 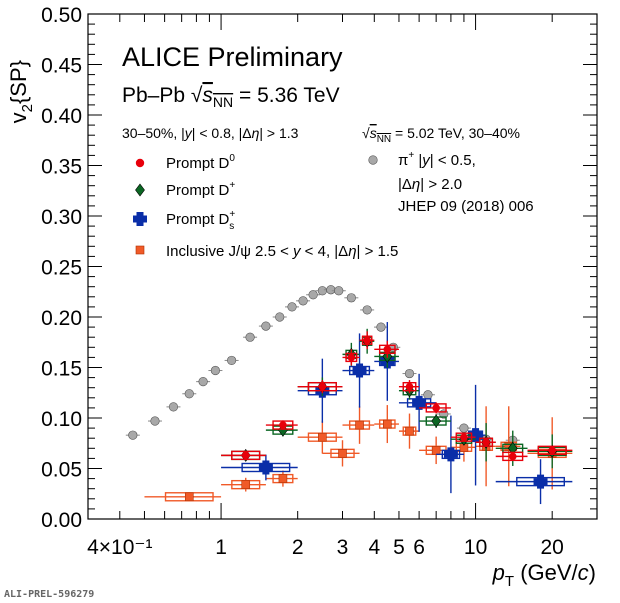 What do you see at coordinates (140, 163) in the screenshot?
I see `legend-marker-d0` at bounding box center [140, 163].